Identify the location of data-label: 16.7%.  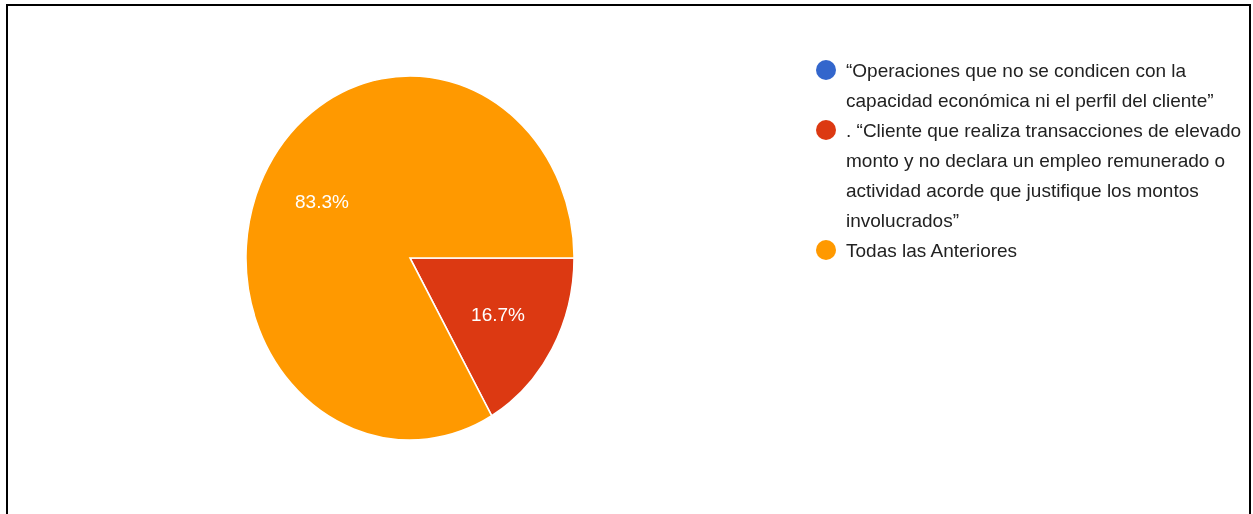
(498, 315).